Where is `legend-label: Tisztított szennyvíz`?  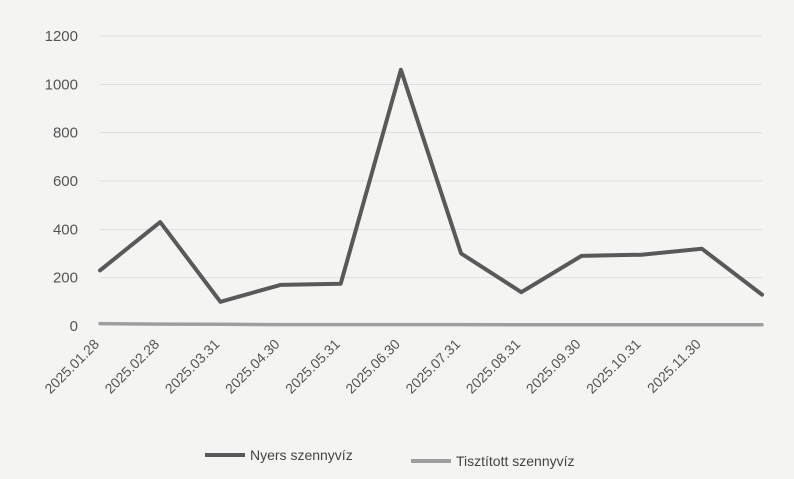 legend-label: Tisztított szennyvíz is located at coordinates (515, 461).